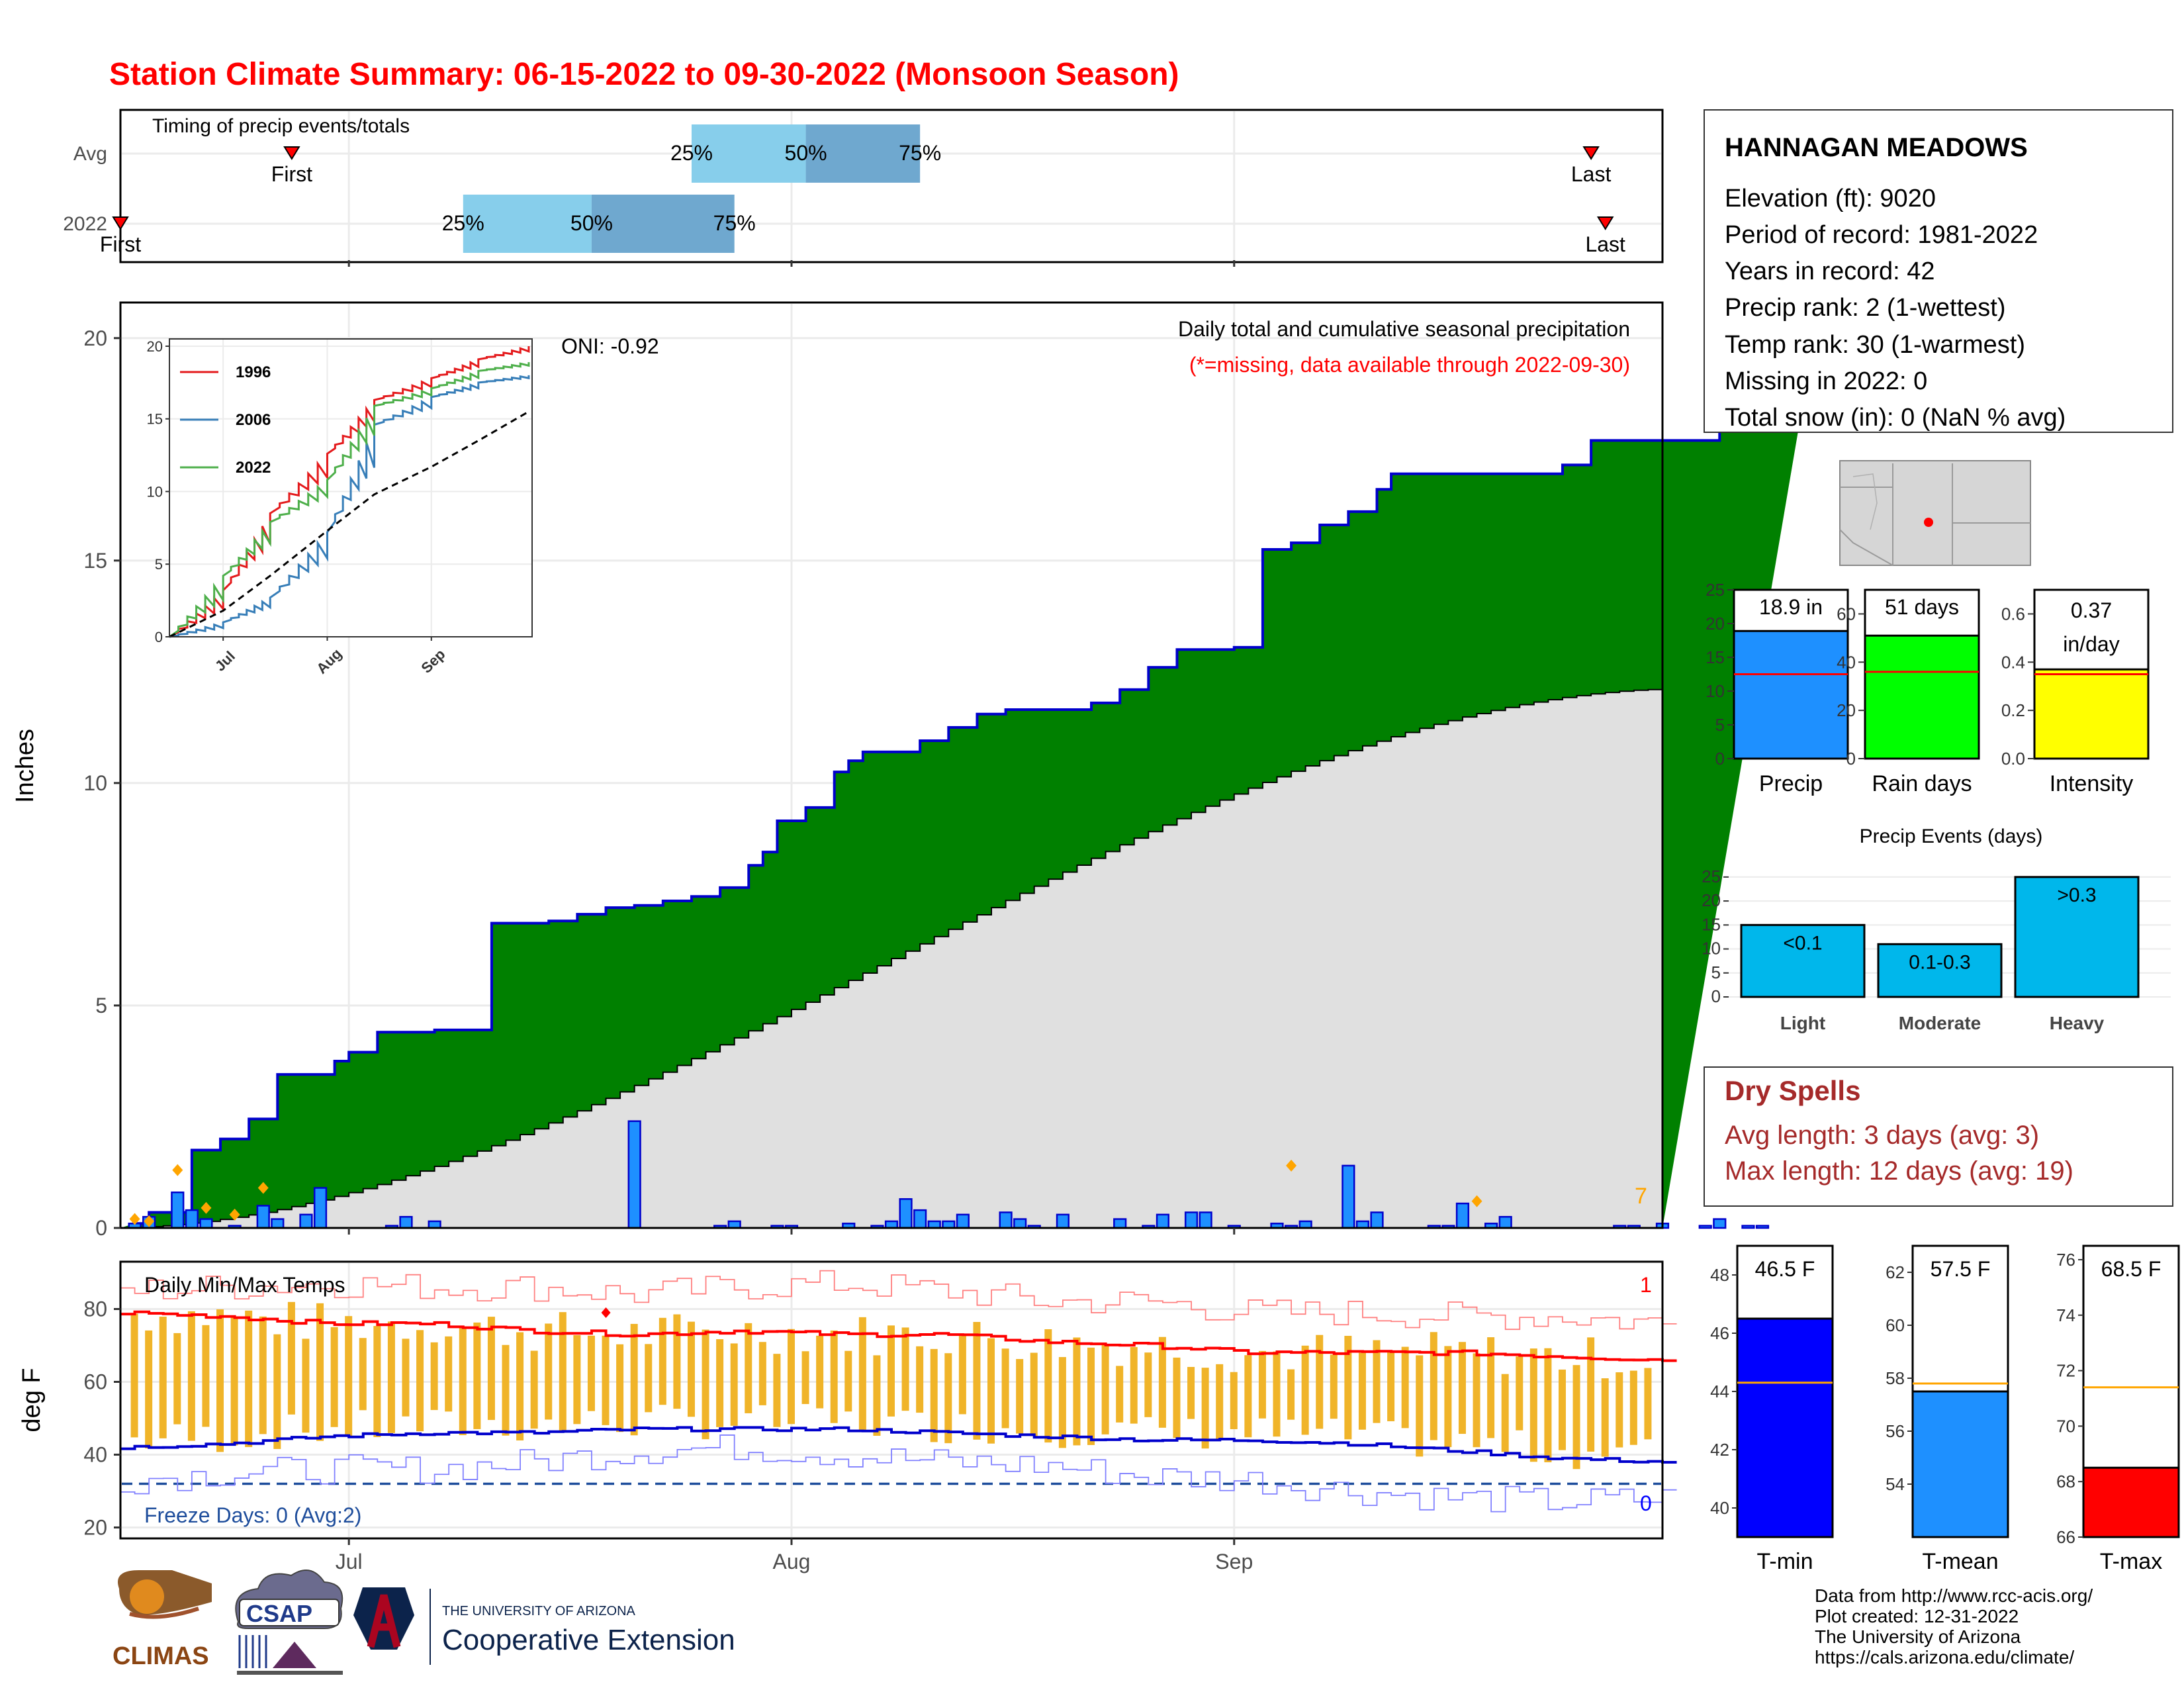  What do you see at coordinates (748, 153) in the screenshot?
I see `timing-bar-q25-q50` at bounding box center [748, 153].